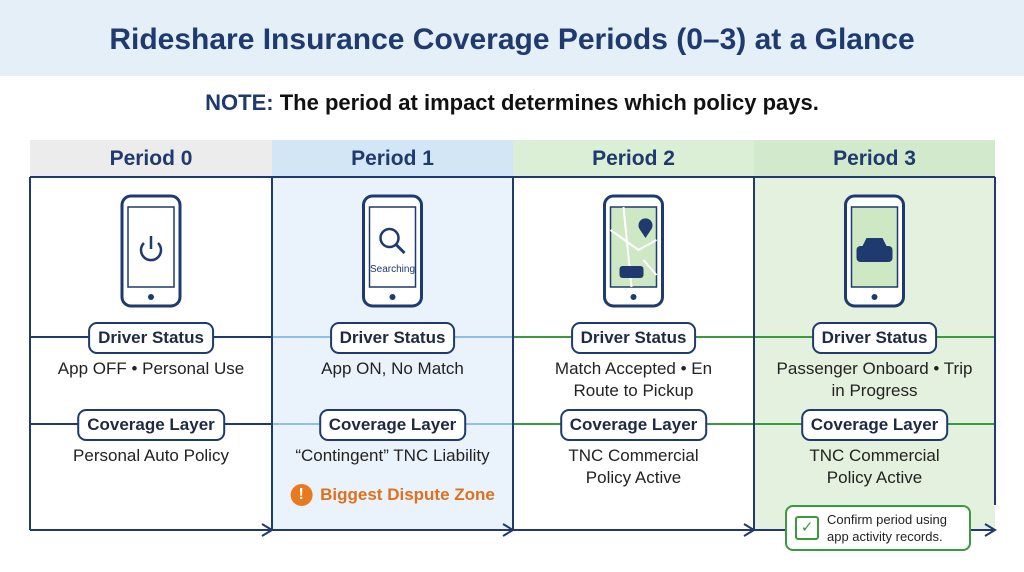  I want to click on status-text: Match Accepted • En Route to Pickup, so click(633, 379).